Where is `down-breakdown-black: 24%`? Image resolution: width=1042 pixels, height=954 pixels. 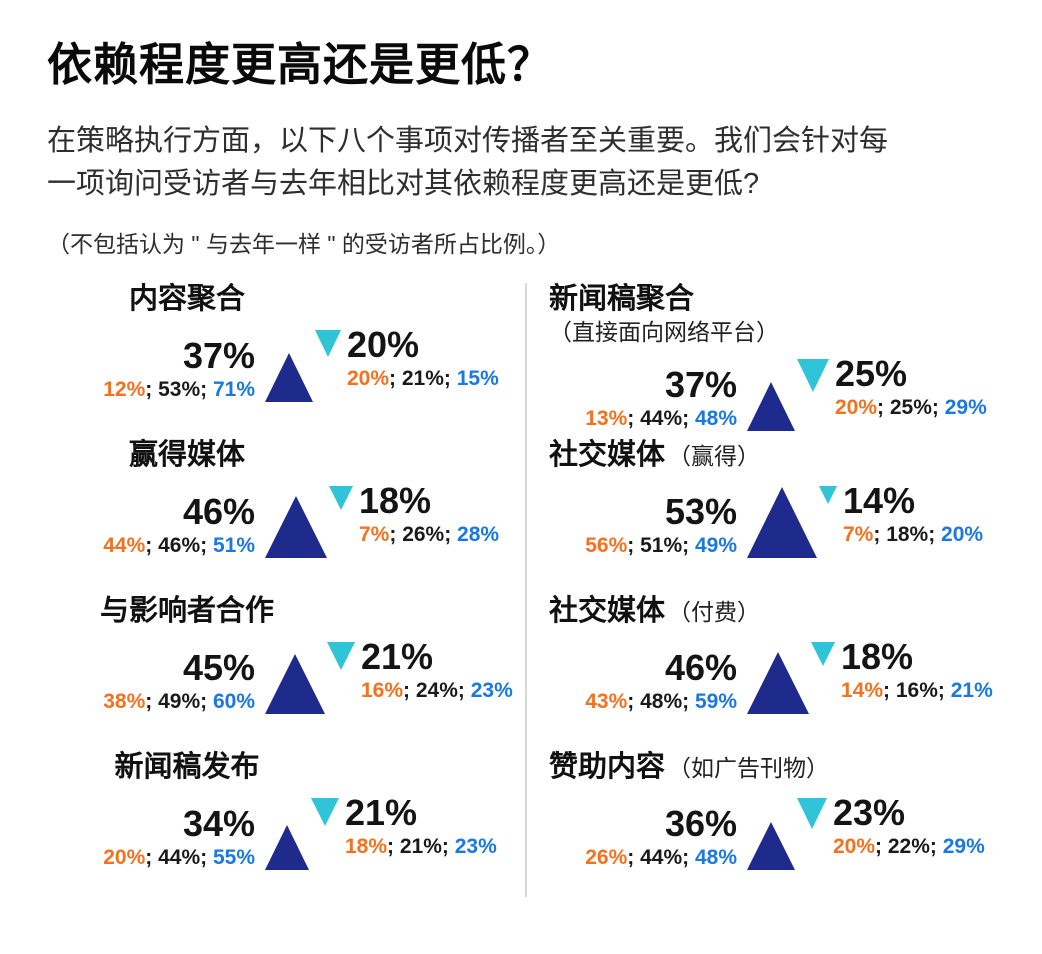
down-breakdown-black: 24% is located at coordinates (443, 690).